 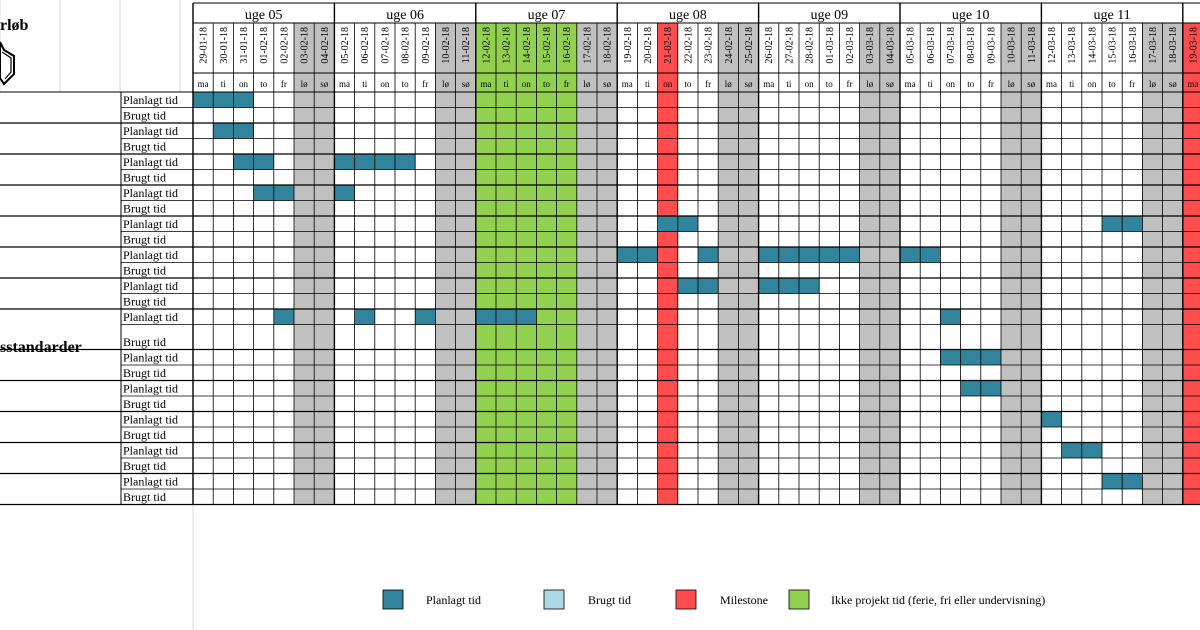 I want to click on date-label: 01-02-18, so click(x=264, y=45).